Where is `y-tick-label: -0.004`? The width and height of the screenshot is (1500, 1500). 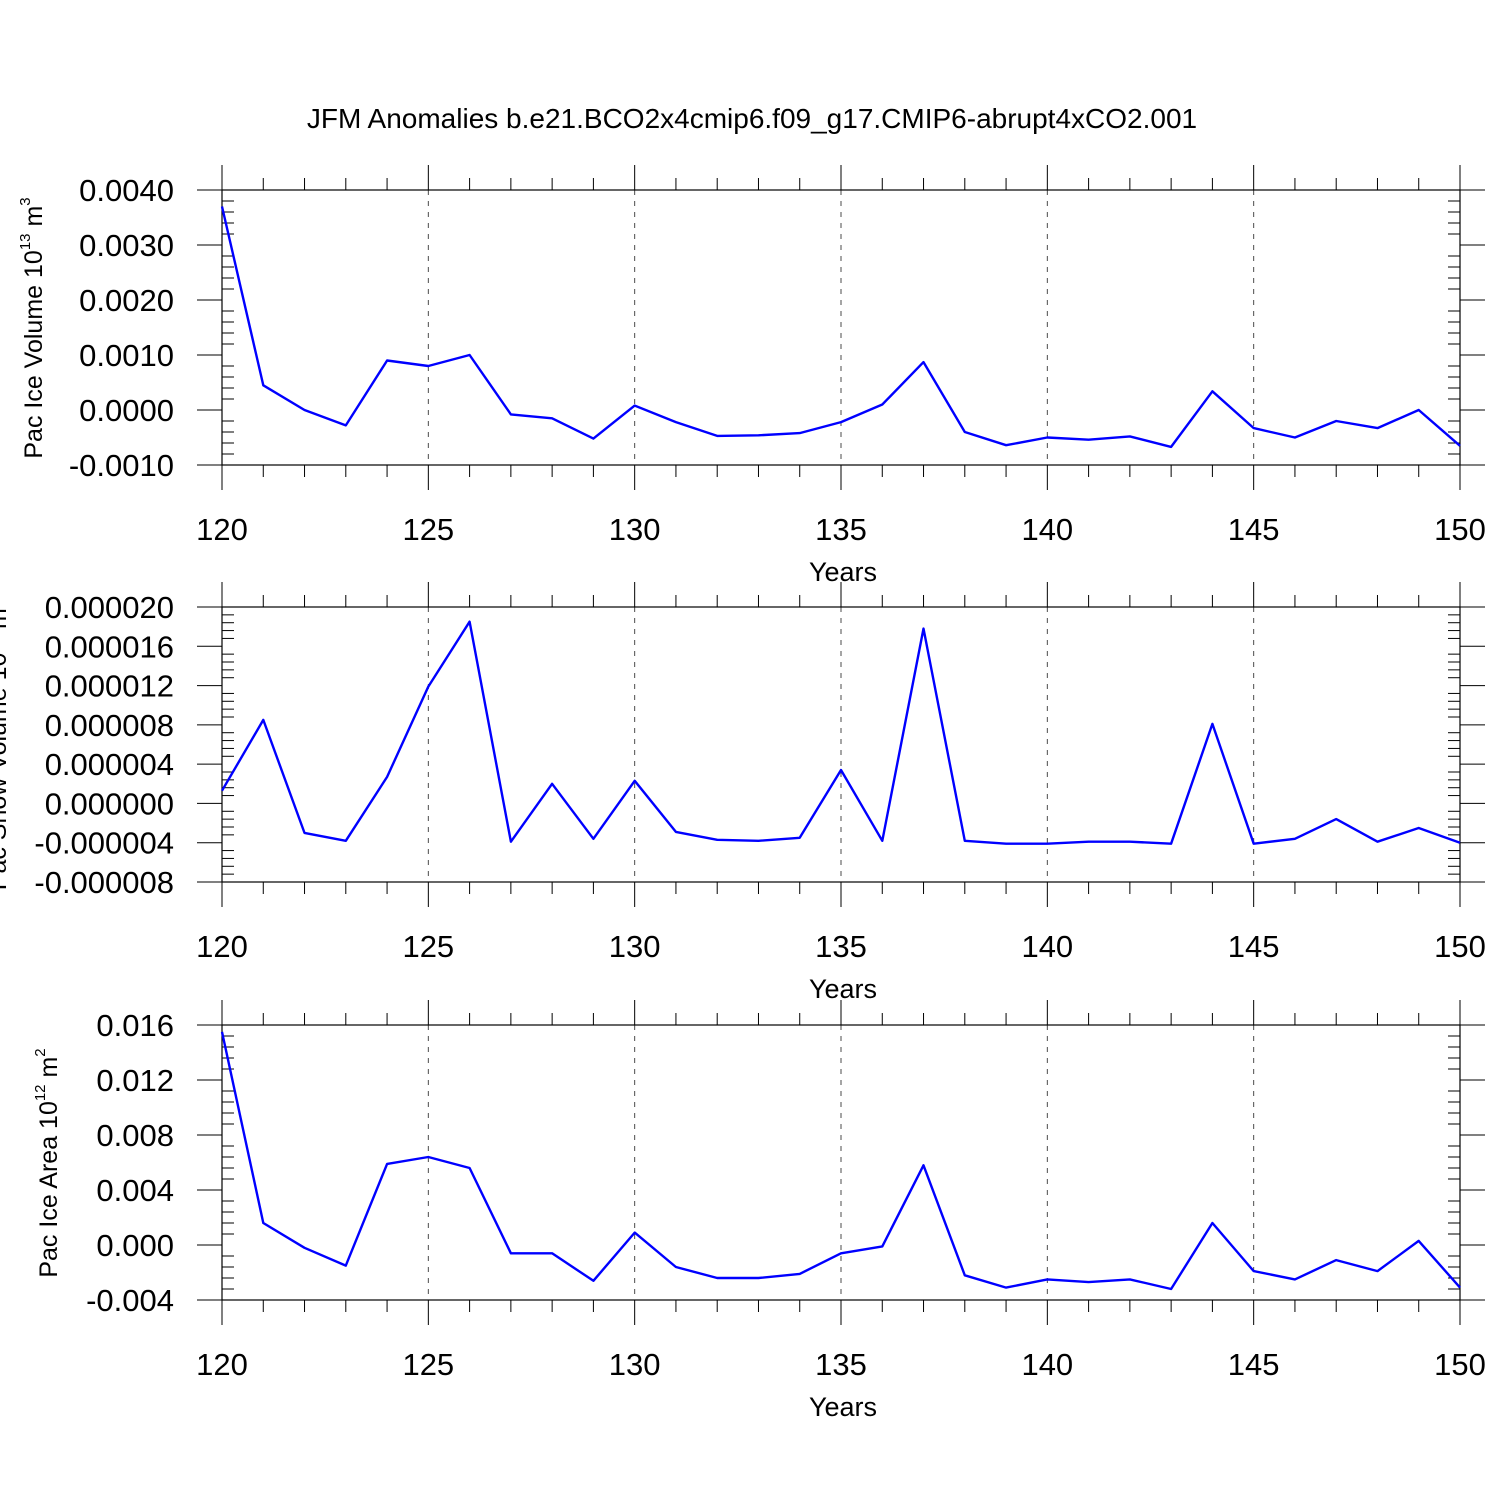
y-tick-label: -0.004 is located at coordinates (130, 1300).